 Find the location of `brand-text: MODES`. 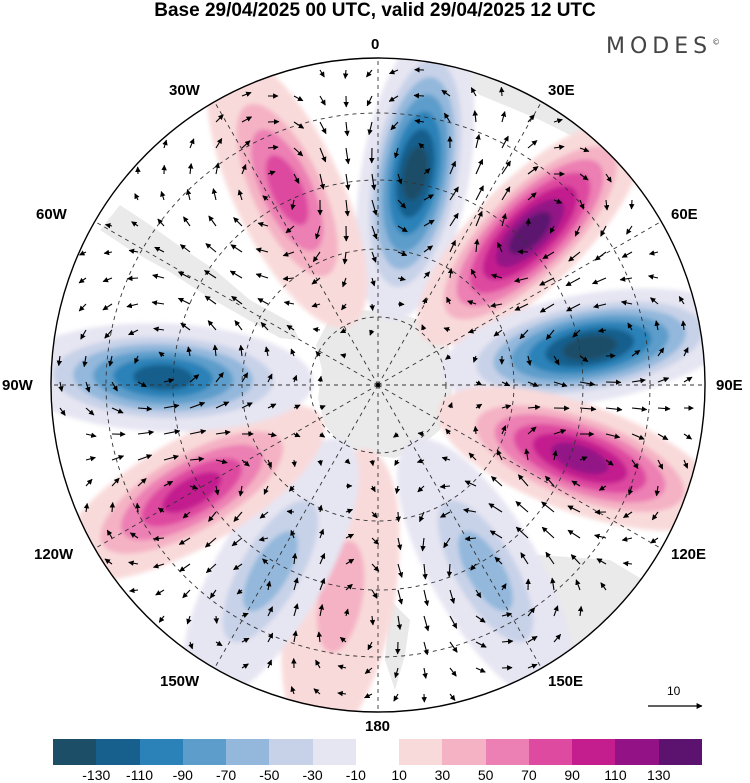

brand-text: MODES is located at coordinates (659, 46).